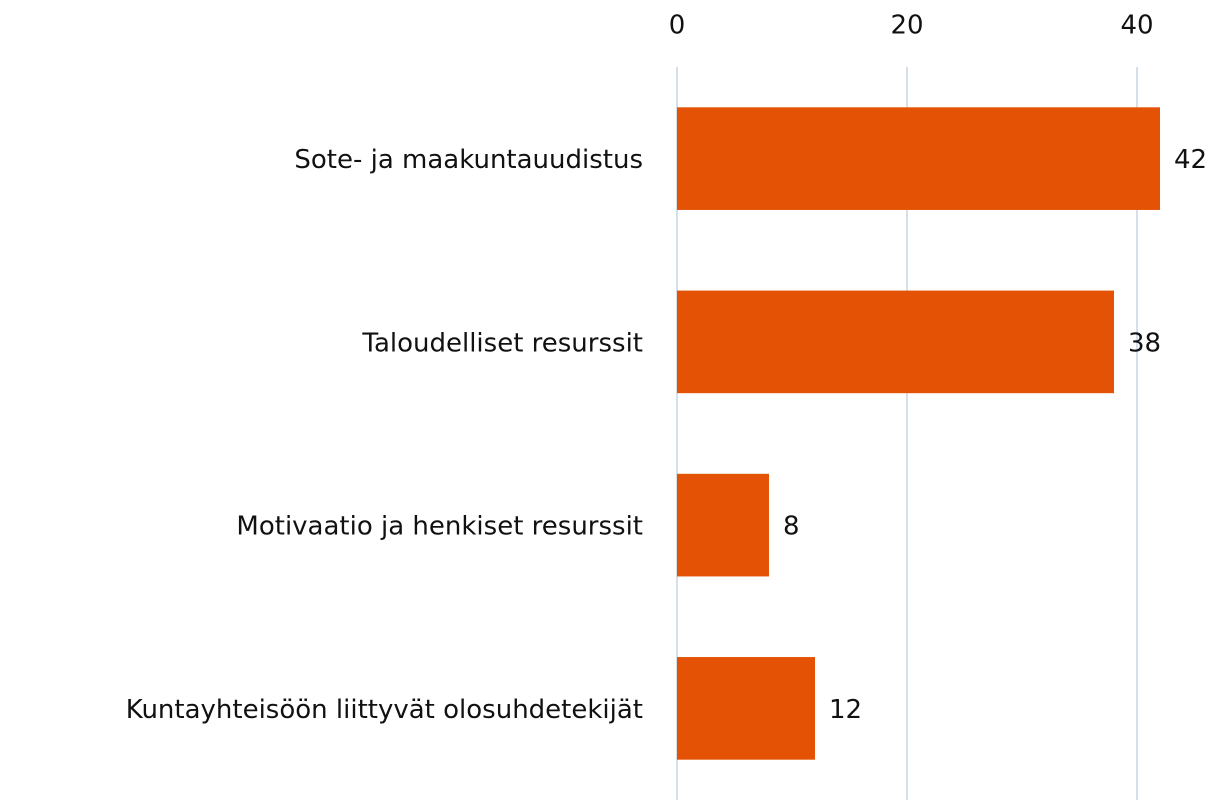 Image resolution: width=1221 pixels, height=800 pixels. What do you see at coordinates (791, 527) in the screenshot?
I see `value-label: 8` at bounding box center [791, 527].